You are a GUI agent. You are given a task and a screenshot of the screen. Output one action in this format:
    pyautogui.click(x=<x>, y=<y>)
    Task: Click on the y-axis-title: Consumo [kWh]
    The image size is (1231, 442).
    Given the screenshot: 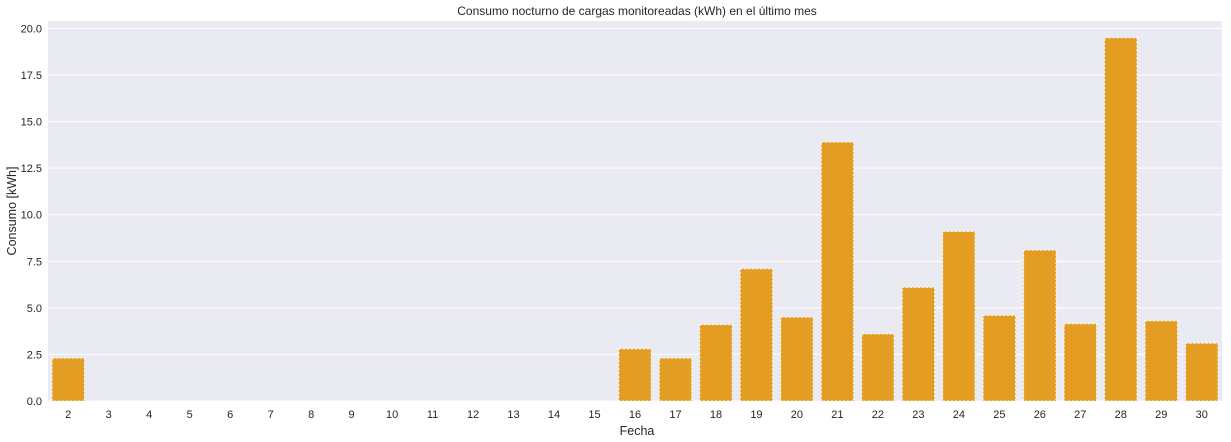 What is the action you would take?
    pyautogui.click(x=12, y=211)
    